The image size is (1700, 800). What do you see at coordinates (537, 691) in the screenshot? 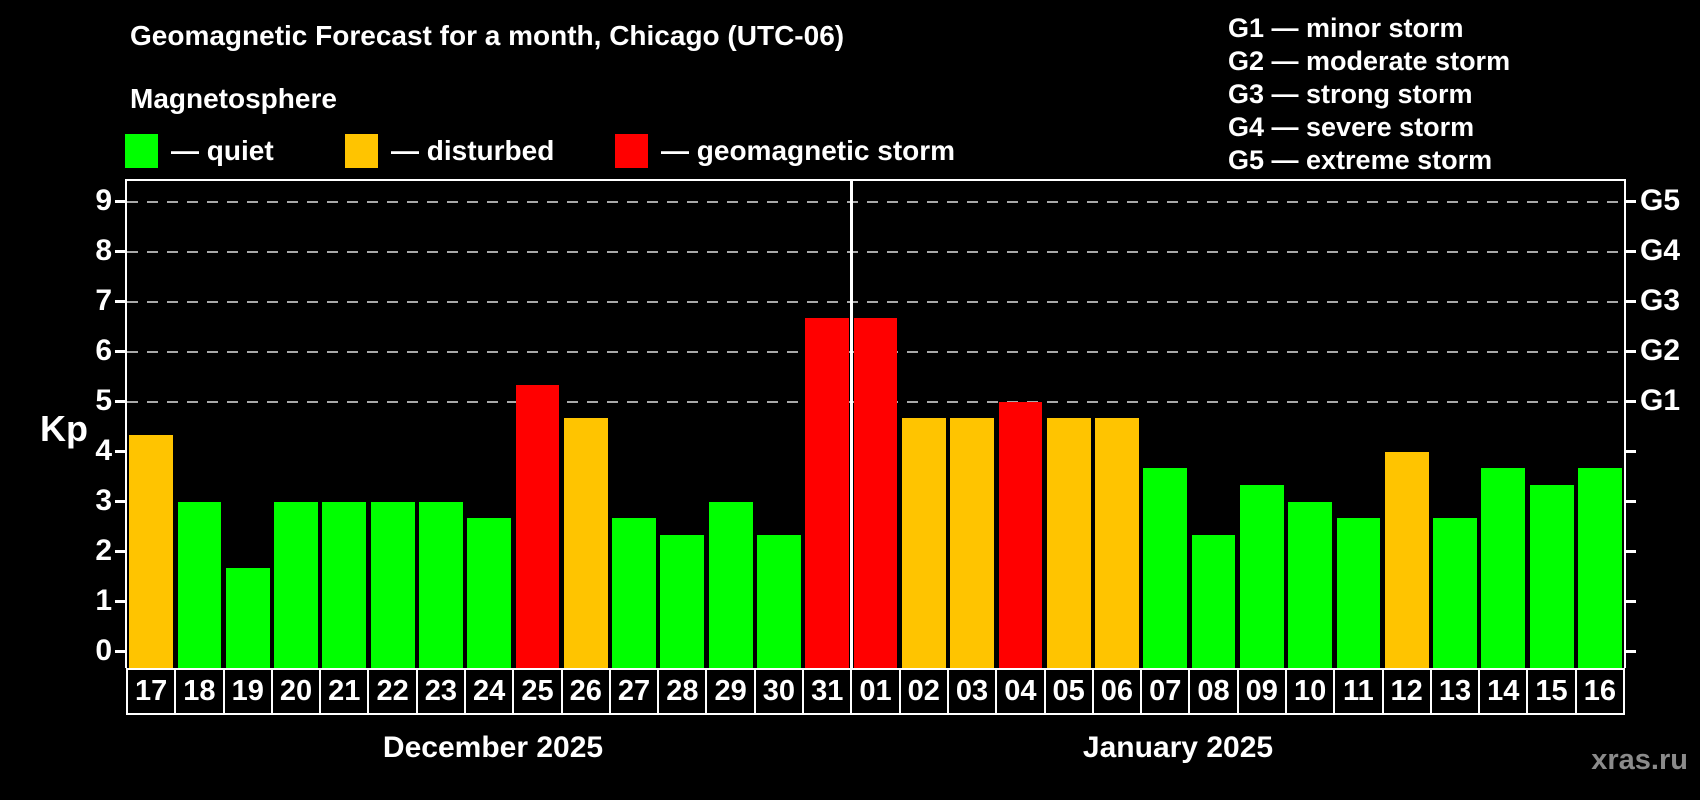
I see `date-cell-25: 25` at bounding box center [537, 691].